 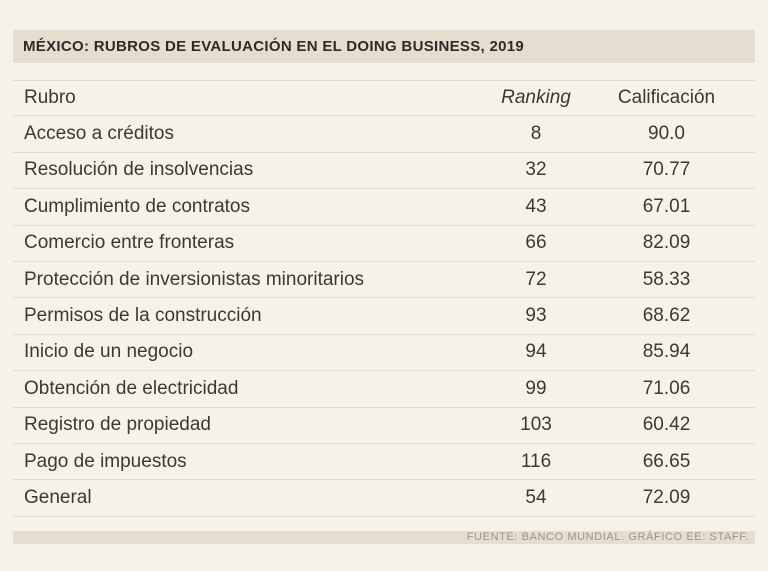 What do you see at coordinates (384, 389) in the screenshot?
I see `table-row: Obtención de electricidad 99 71.06` at bounding box center [384, 389].